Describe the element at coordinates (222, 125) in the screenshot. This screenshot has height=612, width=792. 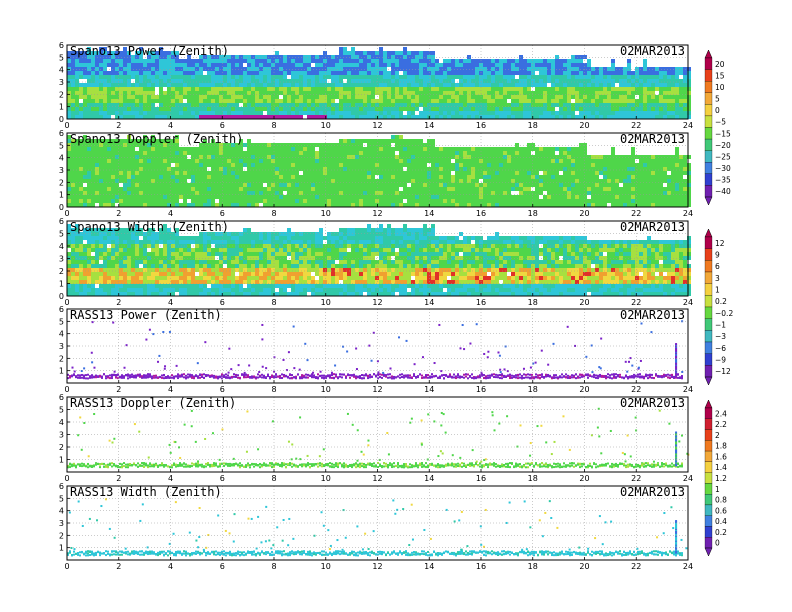
I see `x-tick-label: 6` at that location.